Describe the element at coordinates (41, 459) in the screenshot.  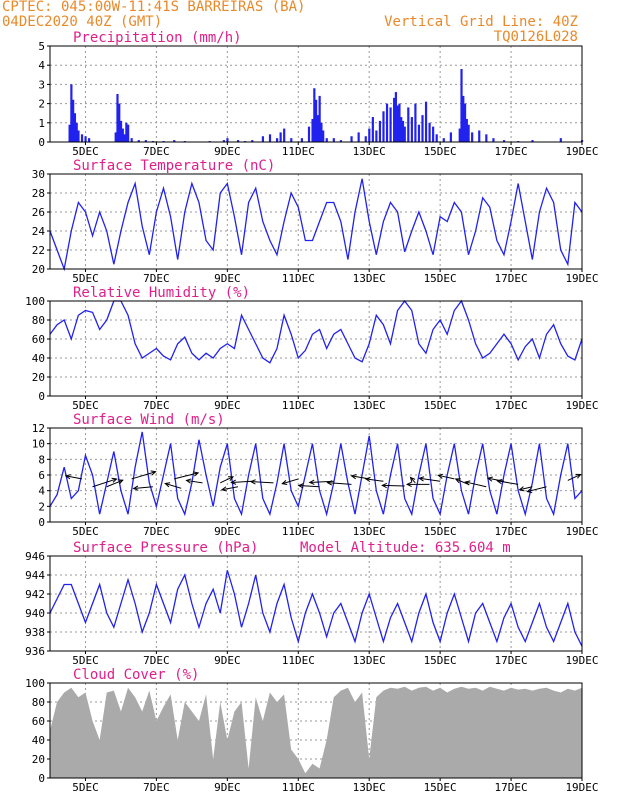
I see `wind-ytick-label: 8` at that location.